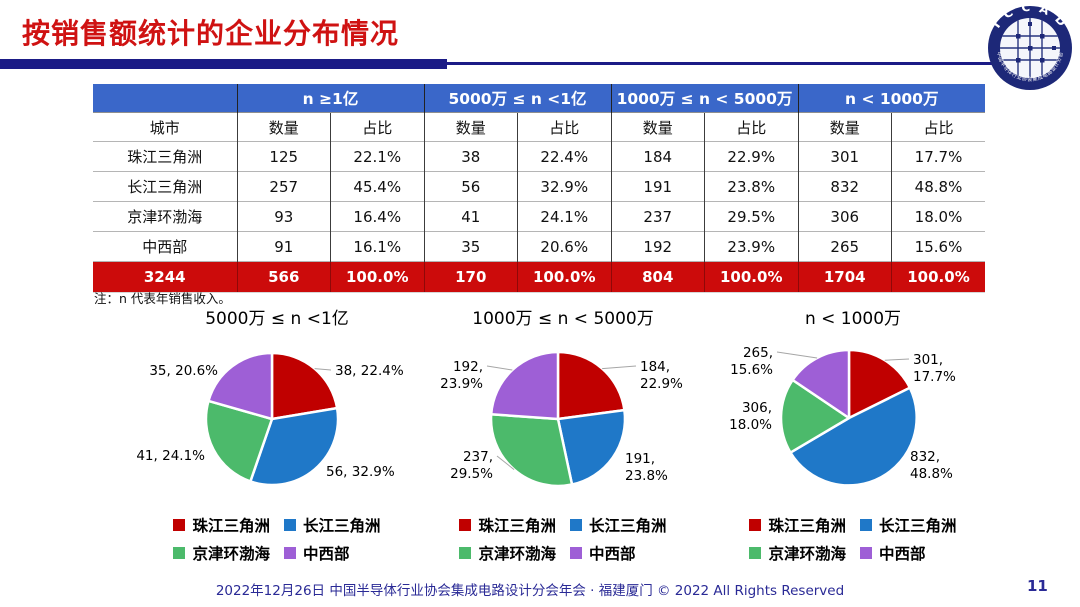 This screenshot has height=607, width=1080. What do you see at coordinates (564, 156) in the screenshot?
I see `value-cell: 22.4%` at bounding box center [564, 156].